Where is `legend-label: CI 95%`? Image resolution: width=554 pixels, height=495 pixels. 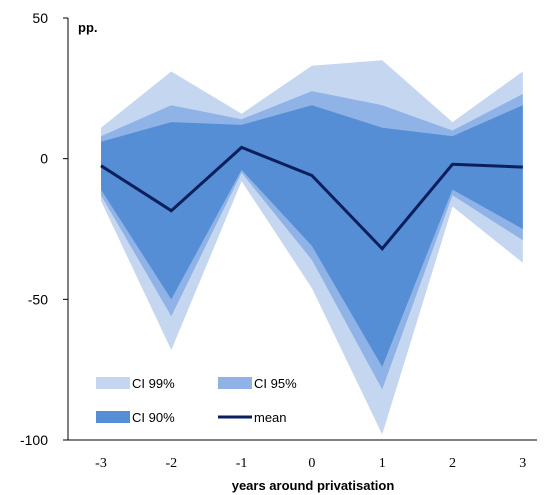 legend-label: CI 95% is located at coordinates (275, 383).